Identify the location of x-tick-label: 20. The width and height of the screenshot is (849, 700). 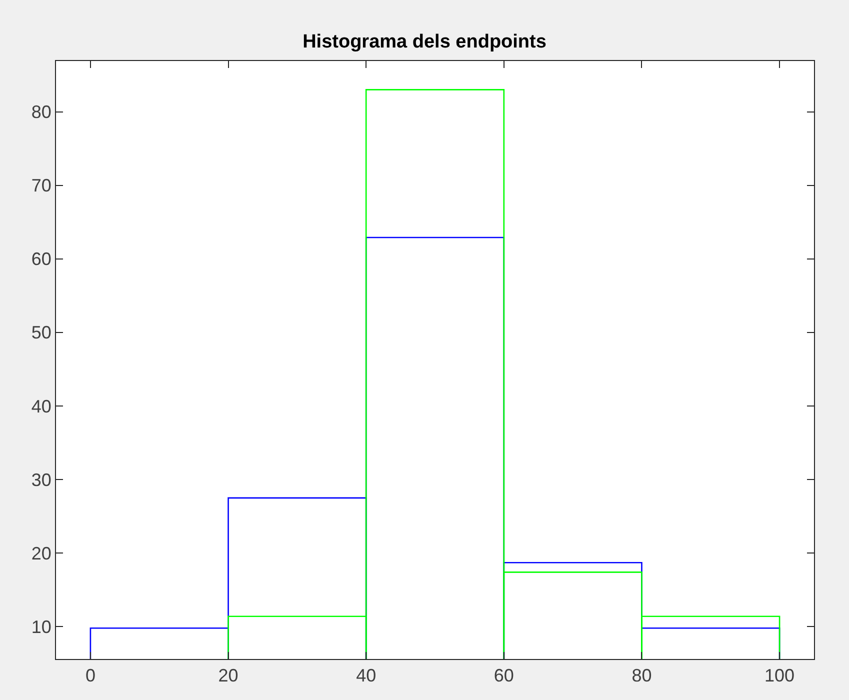
(228, 676).